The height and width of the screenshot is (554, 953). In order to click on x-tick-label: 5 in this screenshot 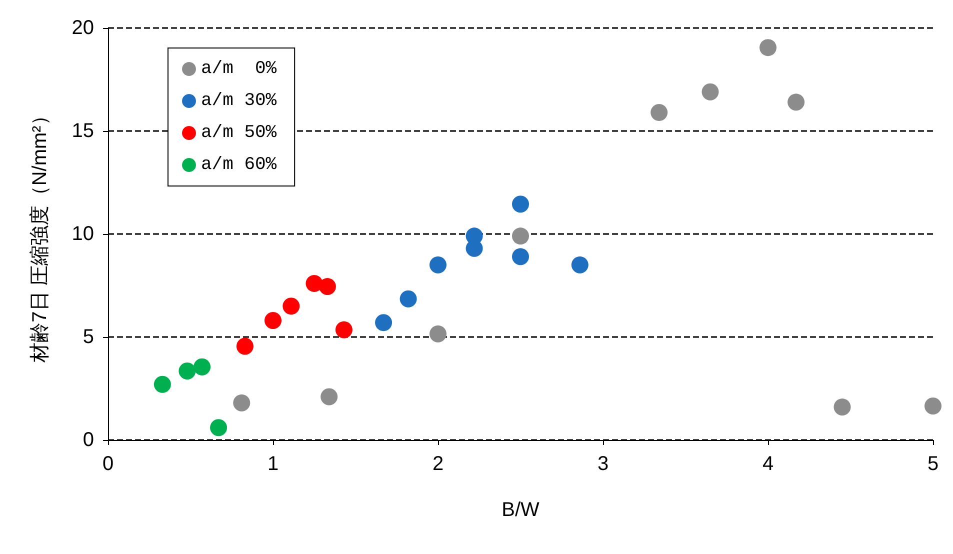, I will do `click(933, 464)`.